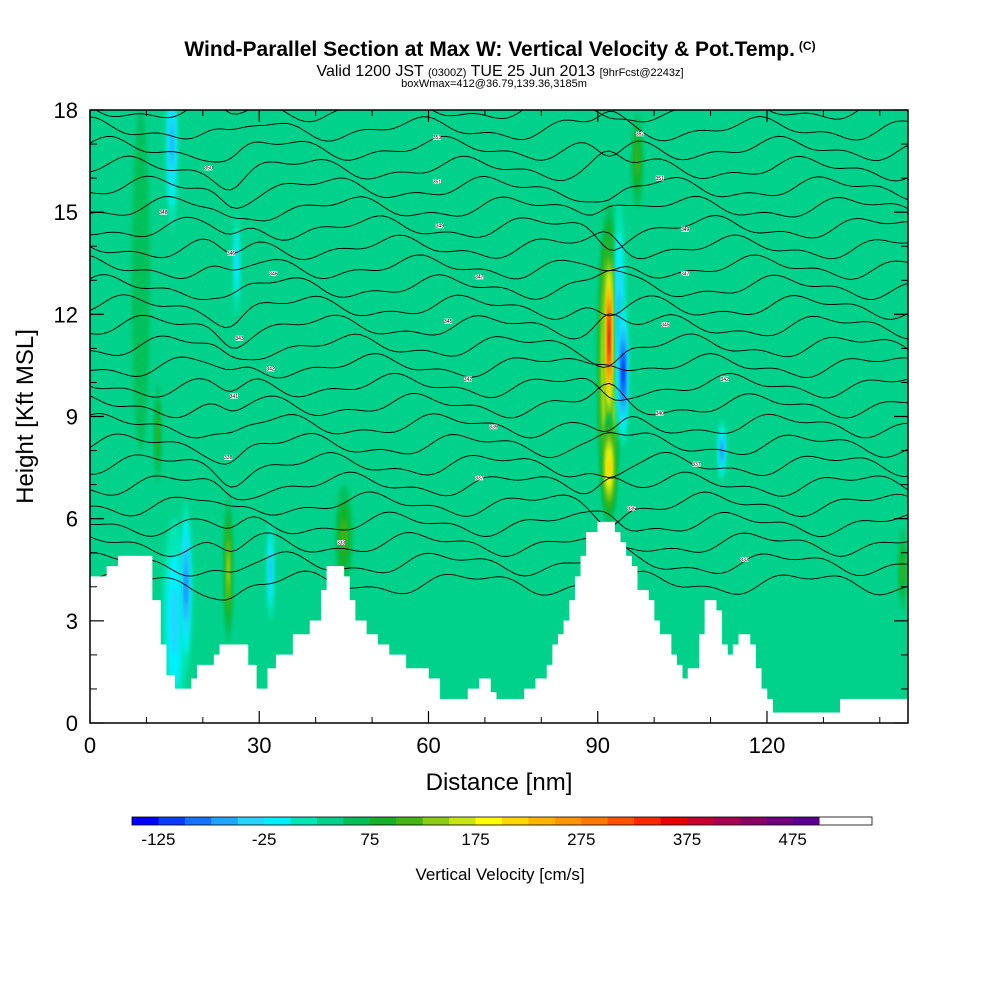  I want to click on contour-label-text: 347, so click(479, 278).